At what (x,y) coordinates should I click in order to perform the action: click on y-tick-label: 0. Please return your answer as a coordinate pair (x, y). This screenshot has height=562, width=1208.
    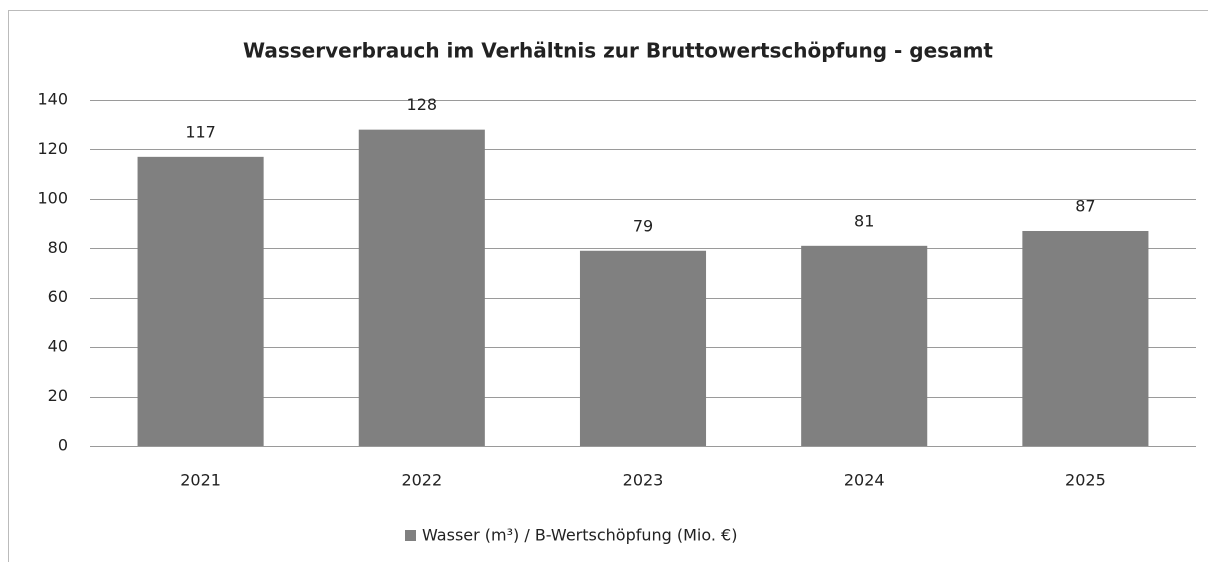
    Looking at the image, I should click on (63, 445).